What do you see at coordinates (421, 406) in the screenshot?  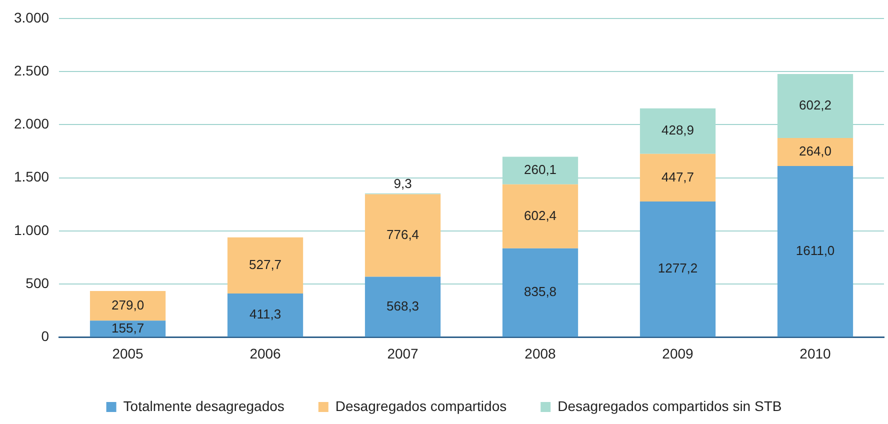 I see `legend-label: Desagregados compartidos` at bounding box center [421, 406].